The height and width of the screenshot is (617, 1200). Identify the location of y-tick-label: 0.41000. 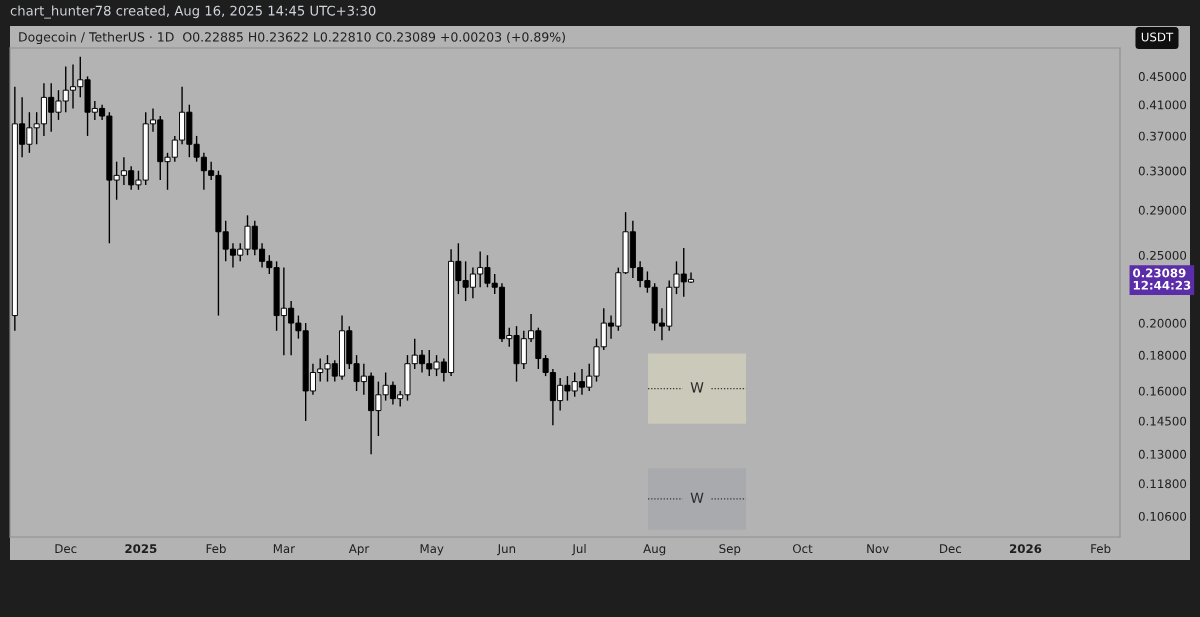
(1162, 105).